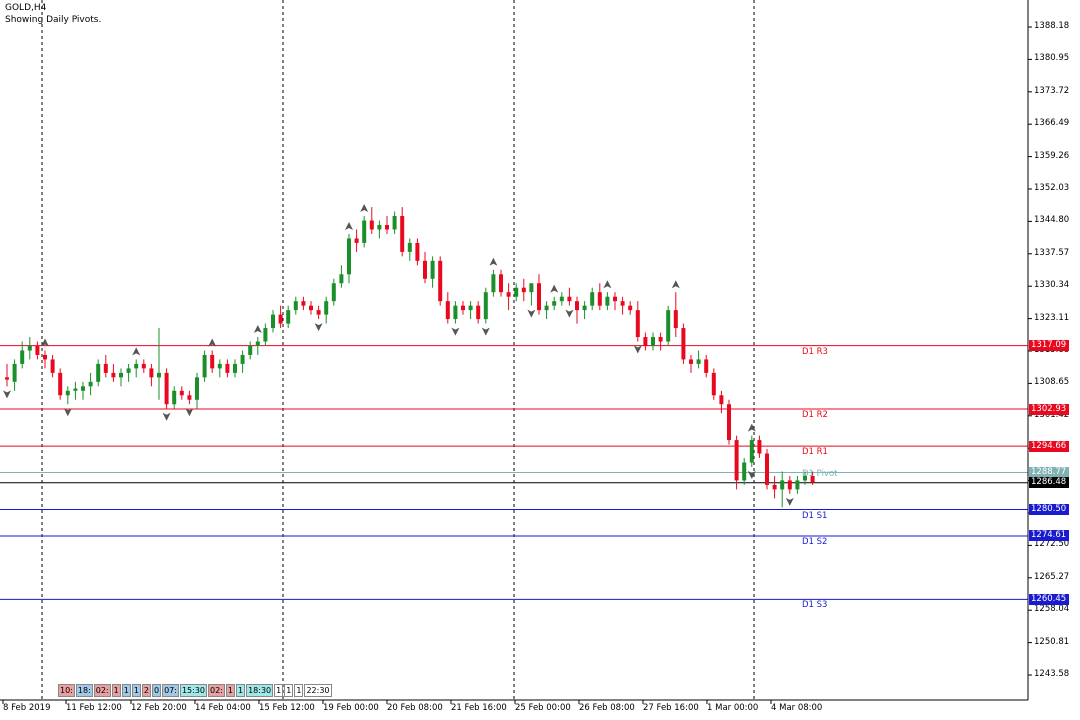  I want to click on time-tick-label: 8 Feb 2019, so click(27, 708).